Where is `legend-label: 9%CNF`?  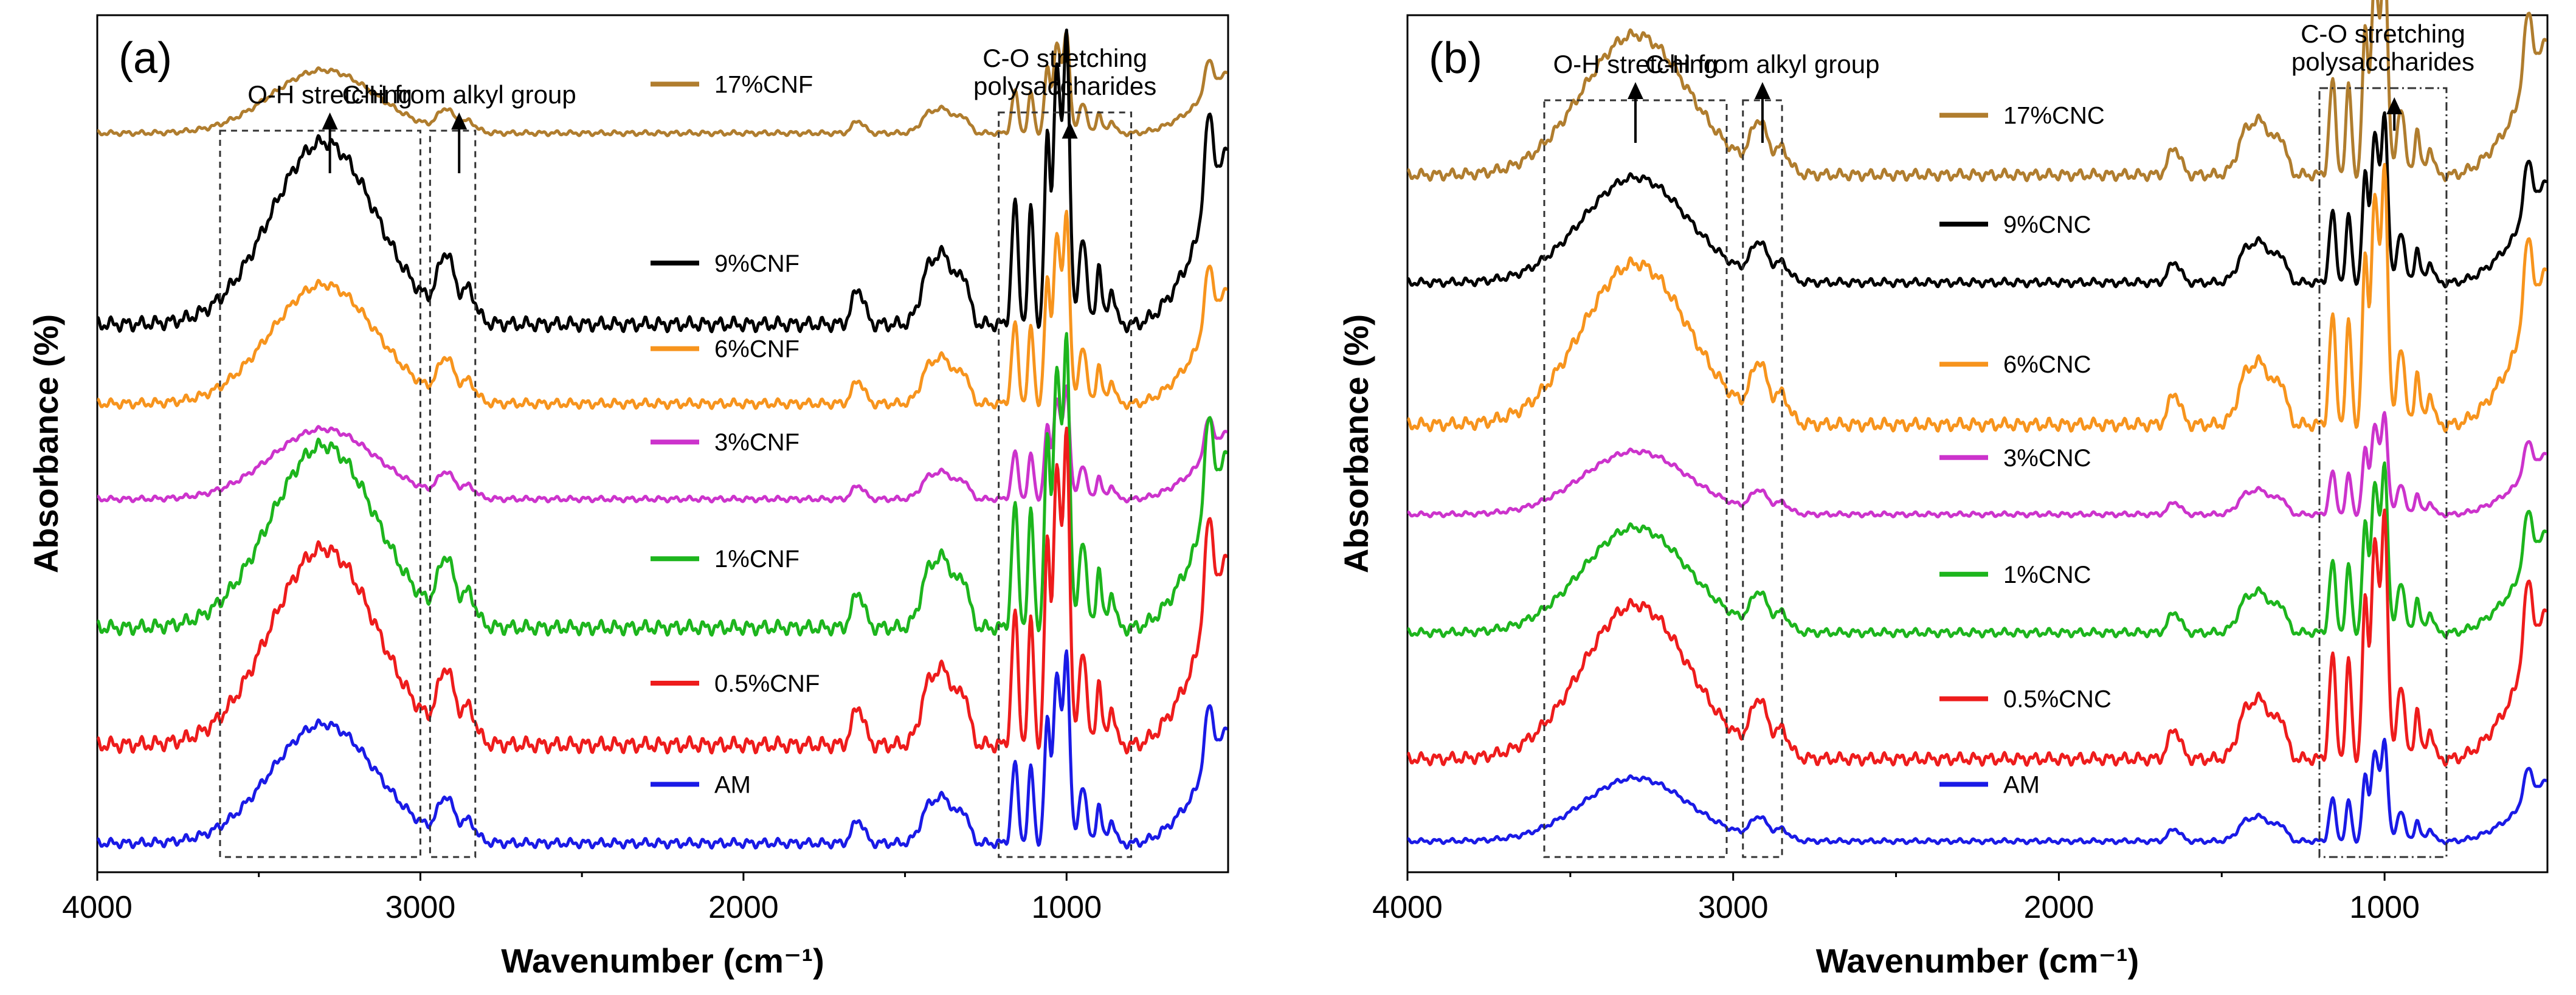 legend-label: 9%CNF is located at coordinates (756, 263).